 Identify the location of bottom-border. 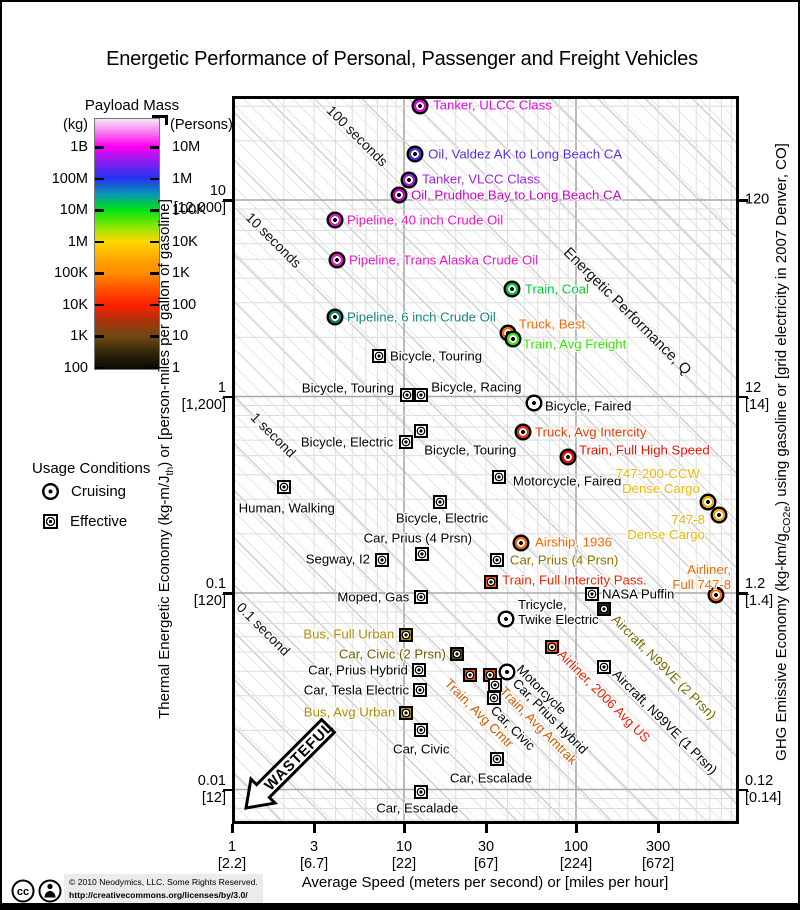
(400, 905).